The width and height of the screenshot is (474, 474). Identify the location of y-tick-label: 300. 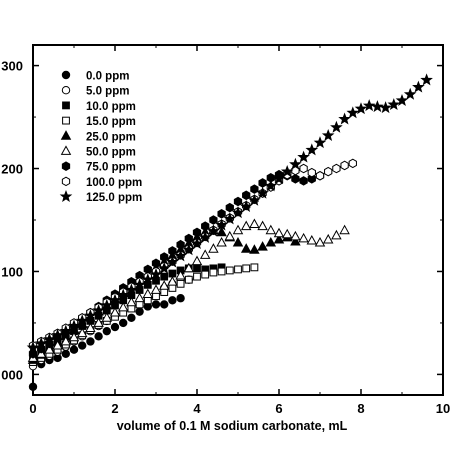
(12, 66).